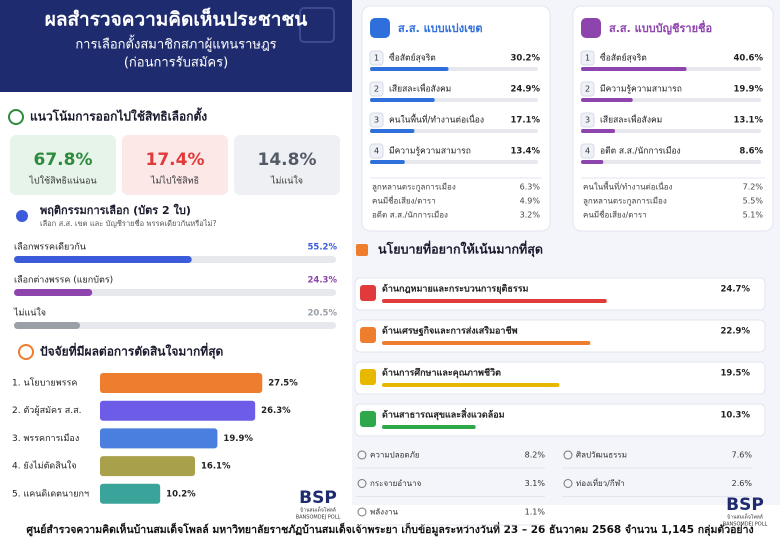  Describe the element at coordinates (753, 215) in the screenshot. I see `other-value: 5.1%` at that location.